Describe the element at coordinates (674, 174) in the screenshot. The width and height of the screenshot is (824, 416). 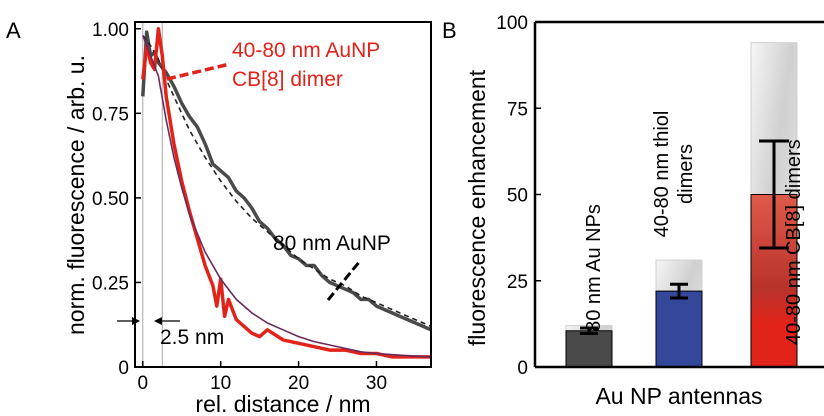
I see `bar-category-label: 40-80 nm thiol dimers` at that location.